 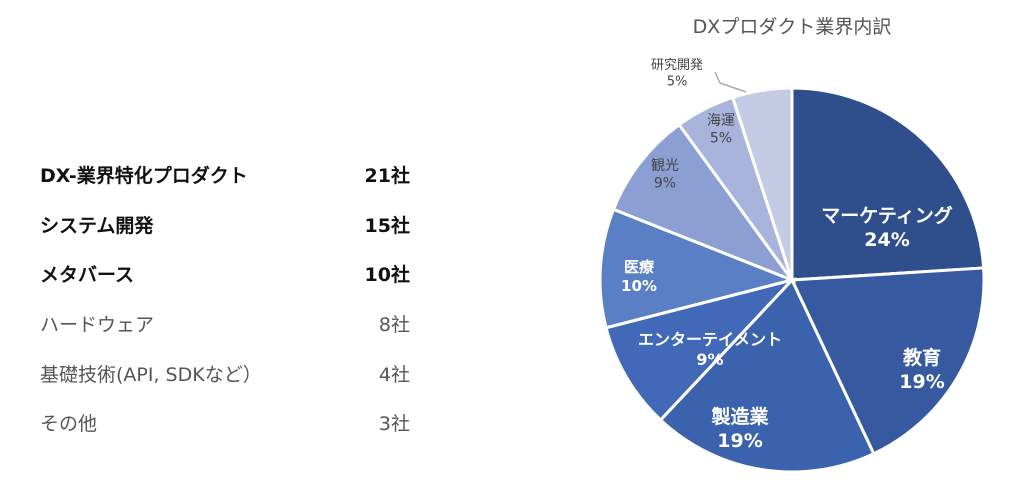 What do you see at coordinates (922, 357) in the screenshot?
I see `slice-label: 教育` at bounding box center [922, 357].